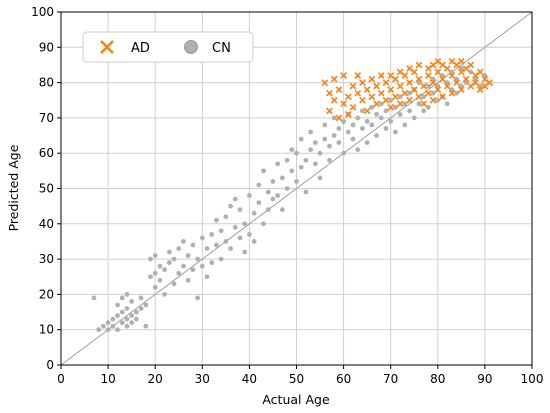 Image resolution: width=550 pixels, height=413 pixels. What do you see at coordinates (249, 379) in the screenshot?
I see `x-tick-label: 40` at bounding box center [249, 379].